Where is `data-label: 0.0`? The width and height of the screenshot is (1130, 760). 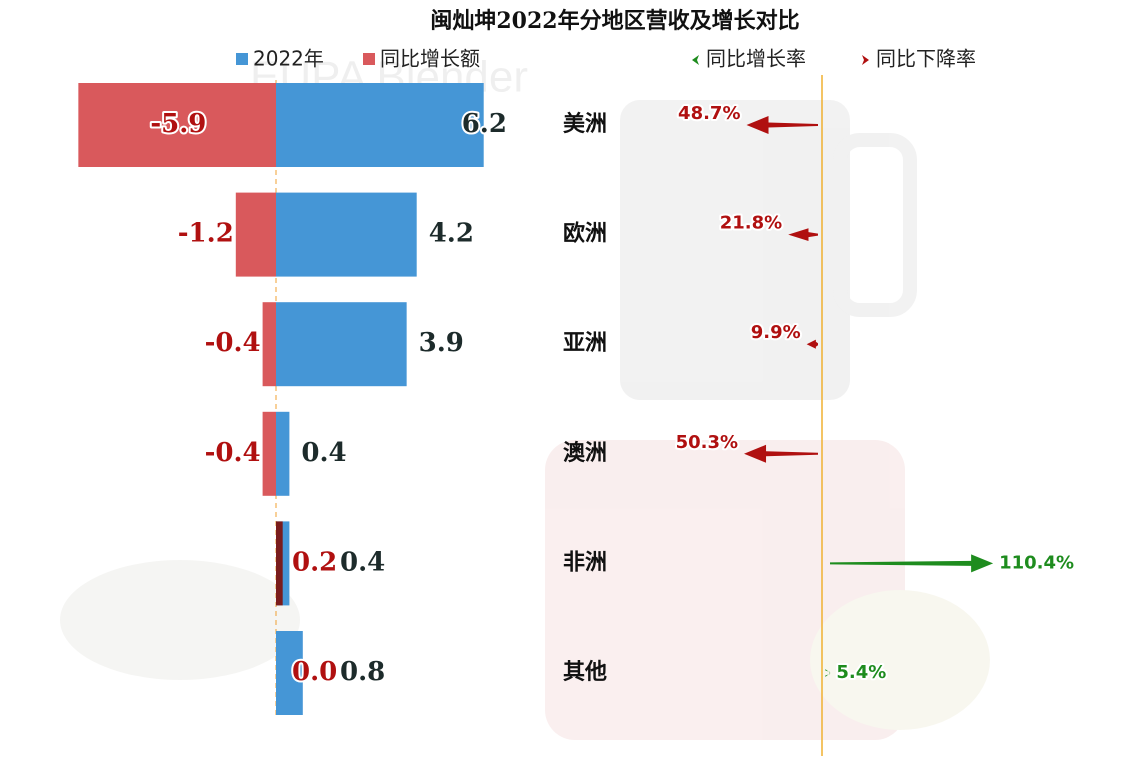 data-label: 0.0 is located at coordinates (314, 672).